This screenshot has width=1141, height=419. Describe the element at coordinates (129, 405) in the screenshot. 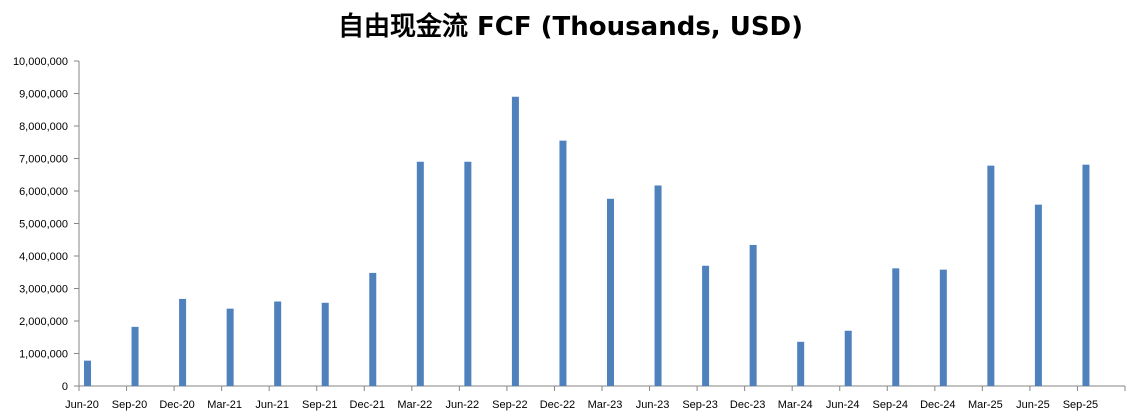

I see `x-tick-label: Sep-20` at that location.